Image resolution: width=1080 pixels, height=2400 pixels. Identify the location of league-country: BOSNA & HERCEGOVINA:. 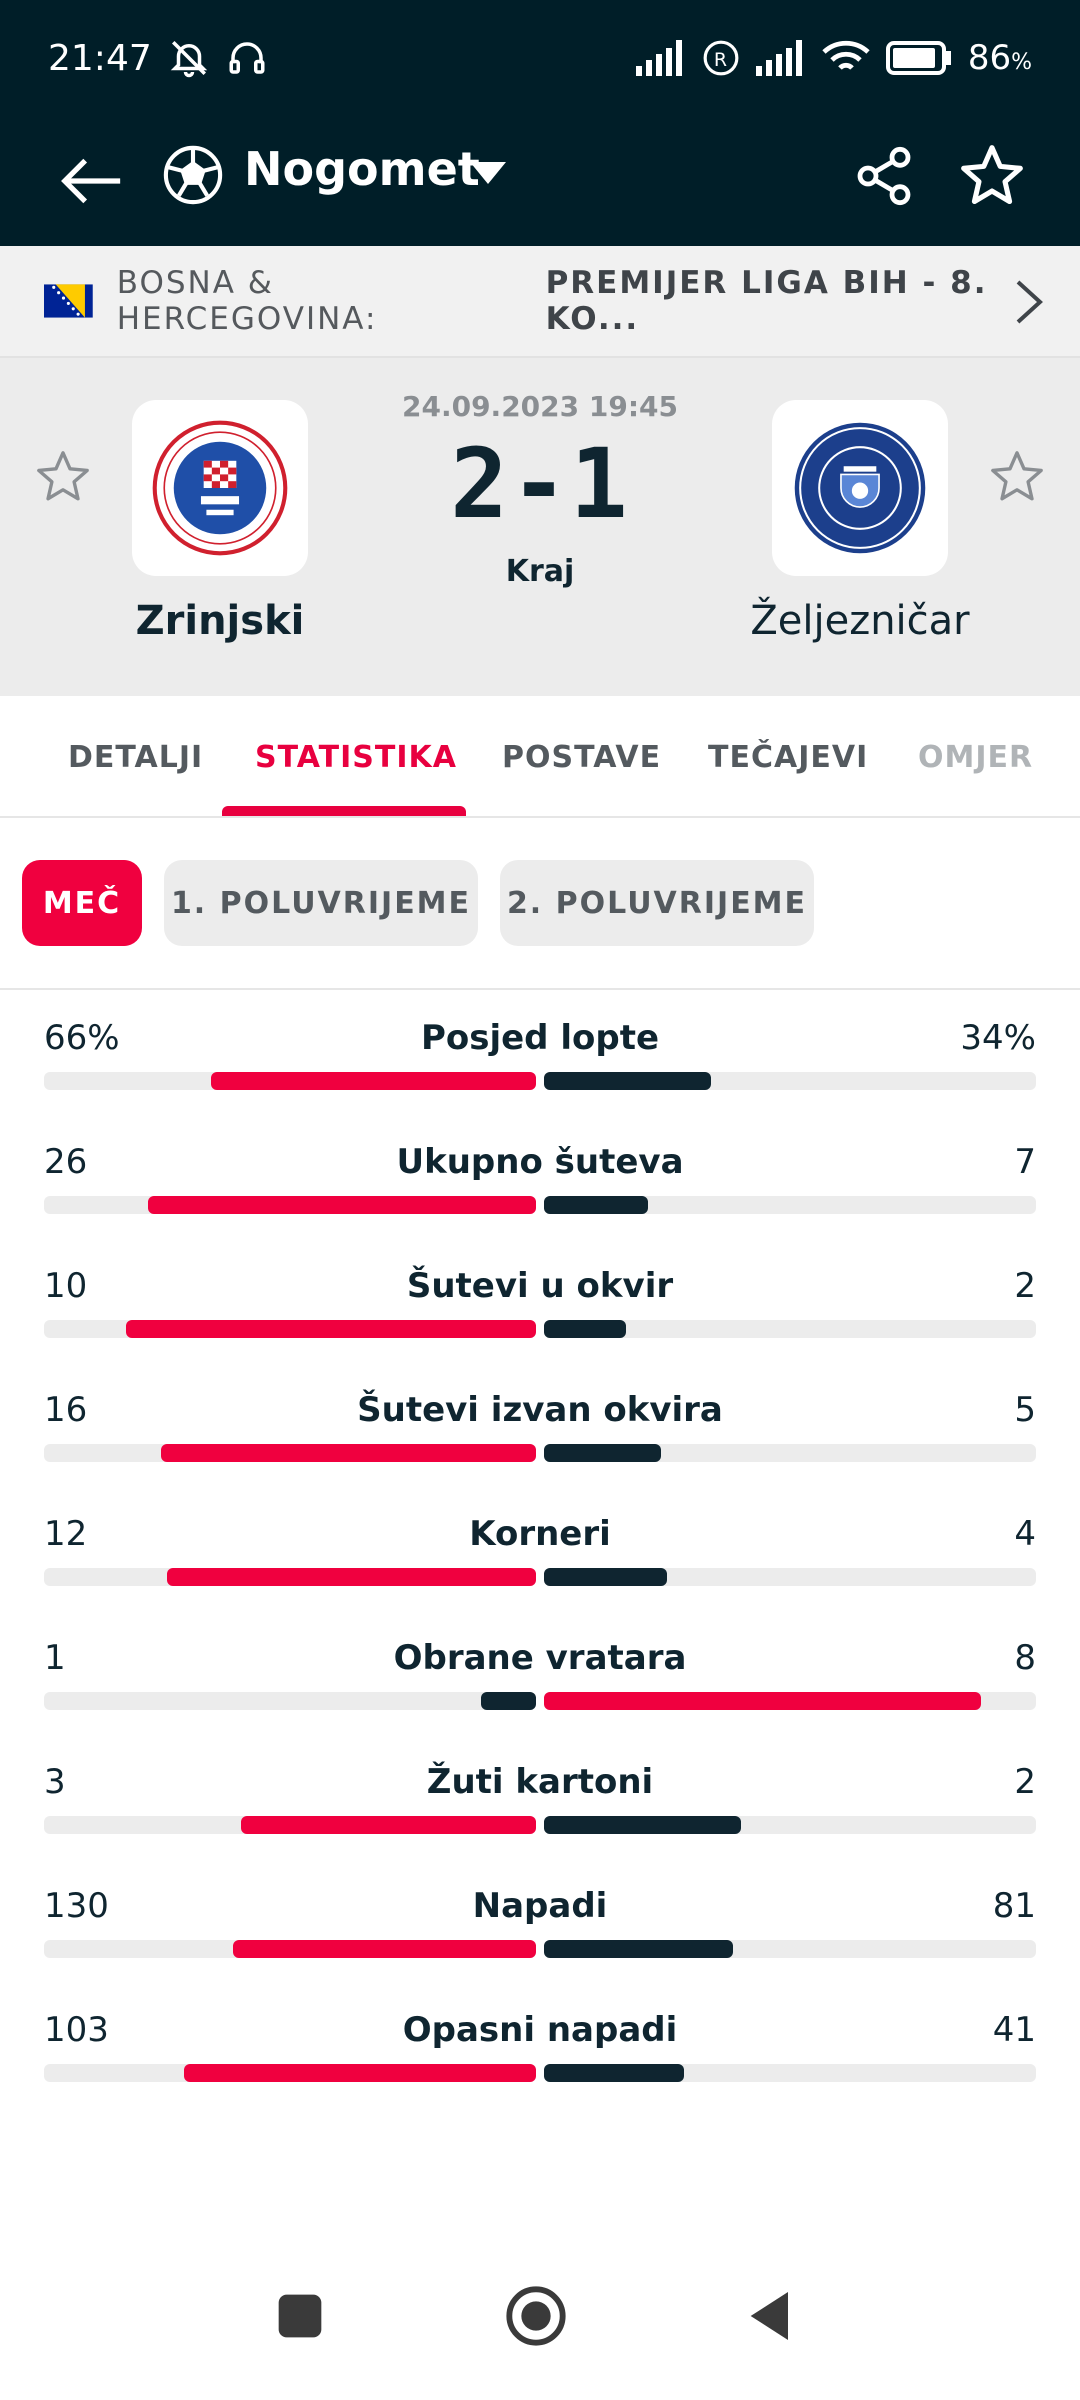
(247, 301).